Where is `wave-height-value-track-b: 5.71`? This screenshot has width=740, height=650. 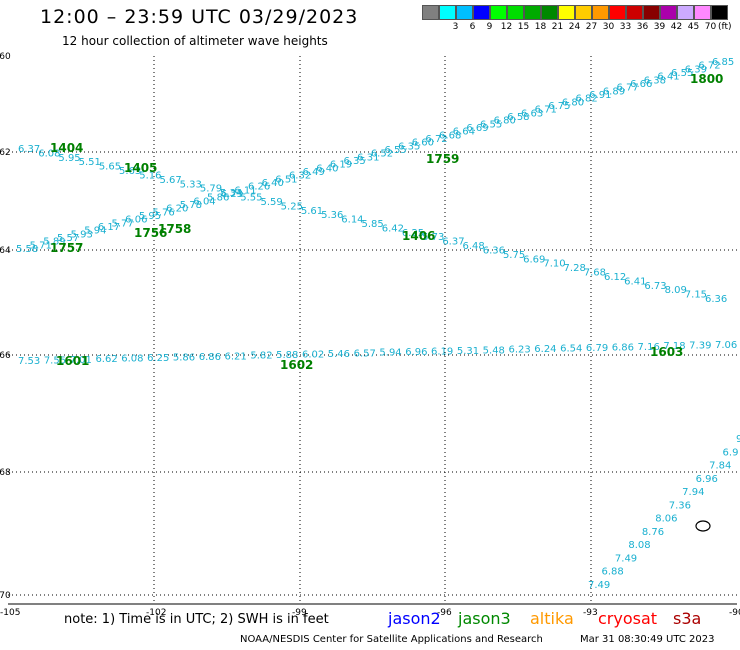 wave-height-value-track-b: 5.71 is located at coordinates (41, 245).